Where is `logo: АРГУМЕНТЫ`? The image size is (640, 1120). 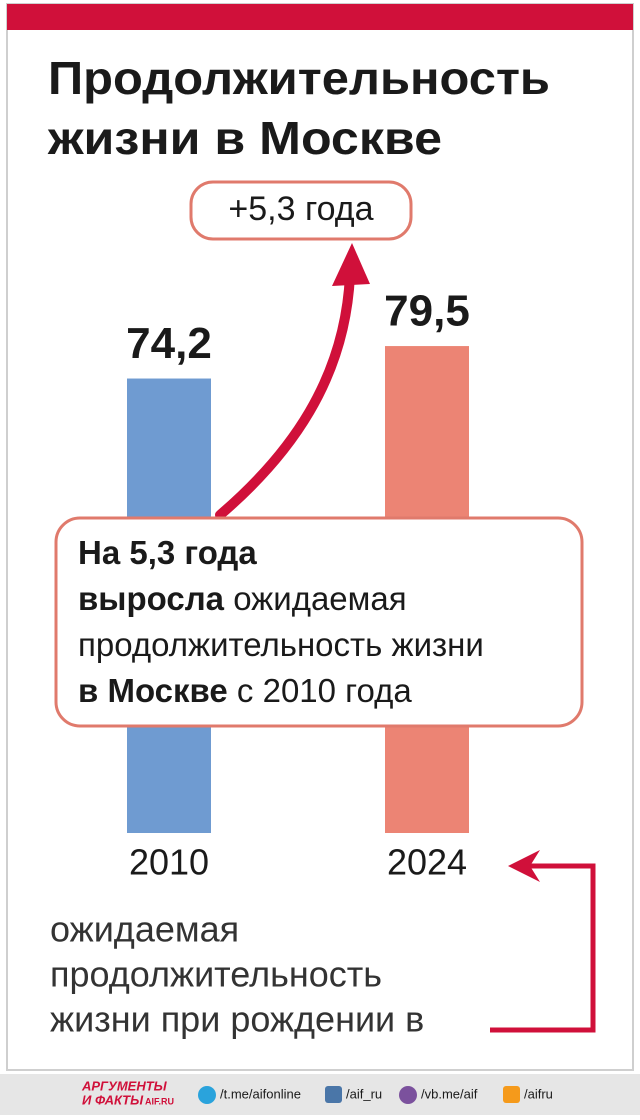
logo: АРГУМЕНТЫ is located at coordinates (124, 1085).